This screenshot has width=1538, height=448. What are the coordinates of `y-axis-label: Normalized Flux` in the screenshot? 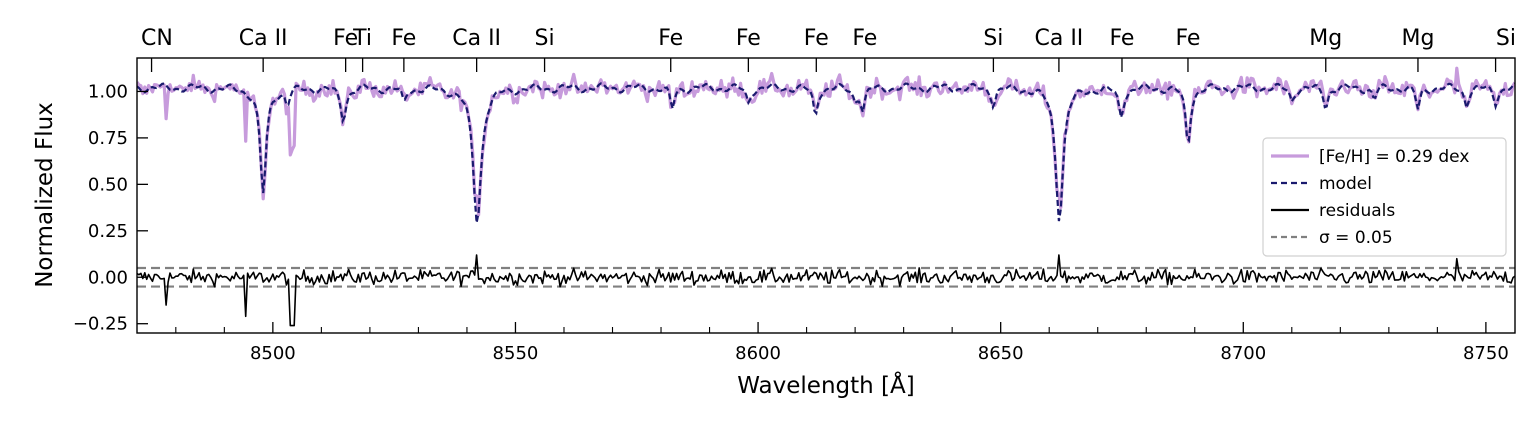 It's located at (45, 195).